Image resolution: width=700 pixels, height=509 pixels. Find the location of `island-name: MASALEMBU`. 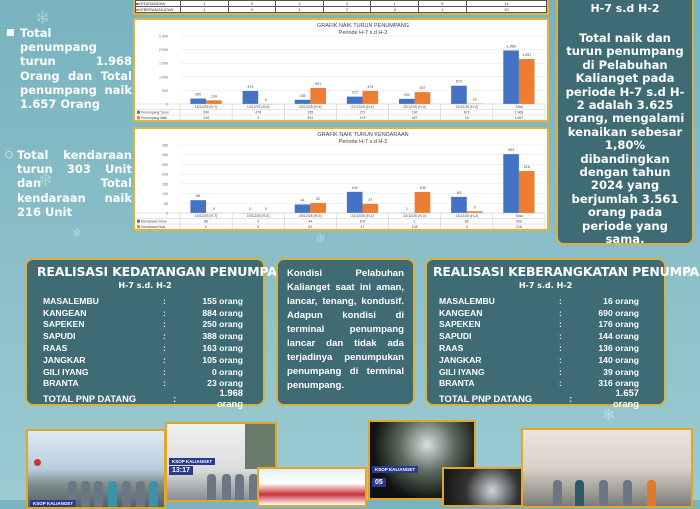

island-name: MASALEMBU is located at coordinates (499, 301).